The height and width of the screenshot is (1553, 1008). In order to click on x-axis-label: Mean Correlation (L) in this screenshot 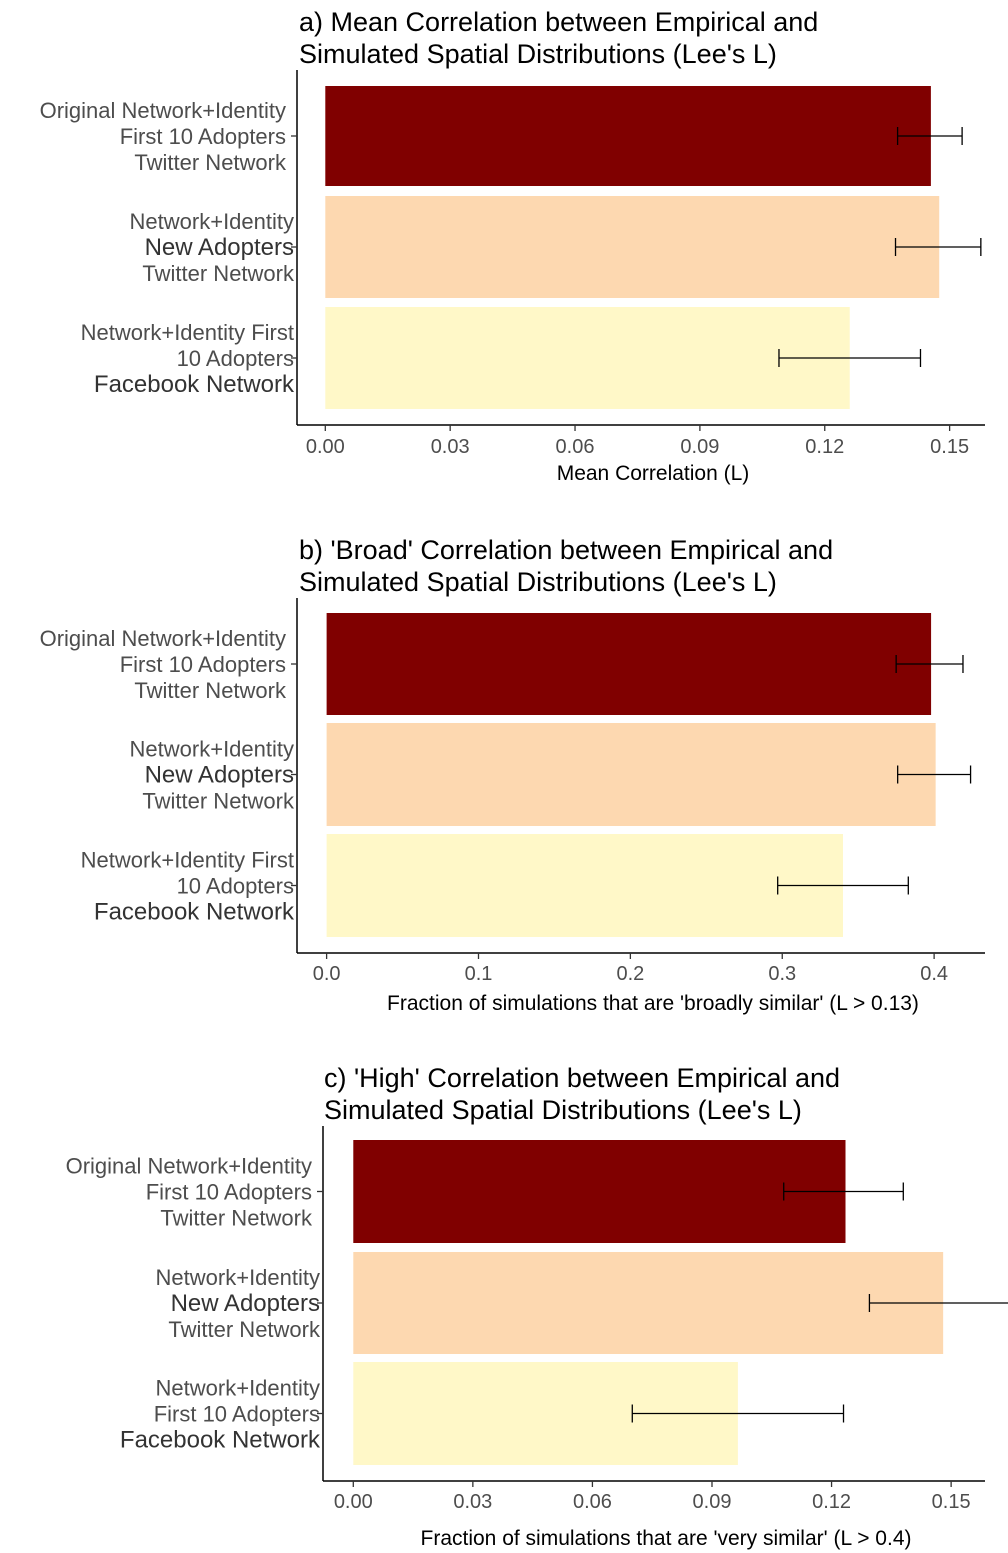, I will do `click(653, 473)`.